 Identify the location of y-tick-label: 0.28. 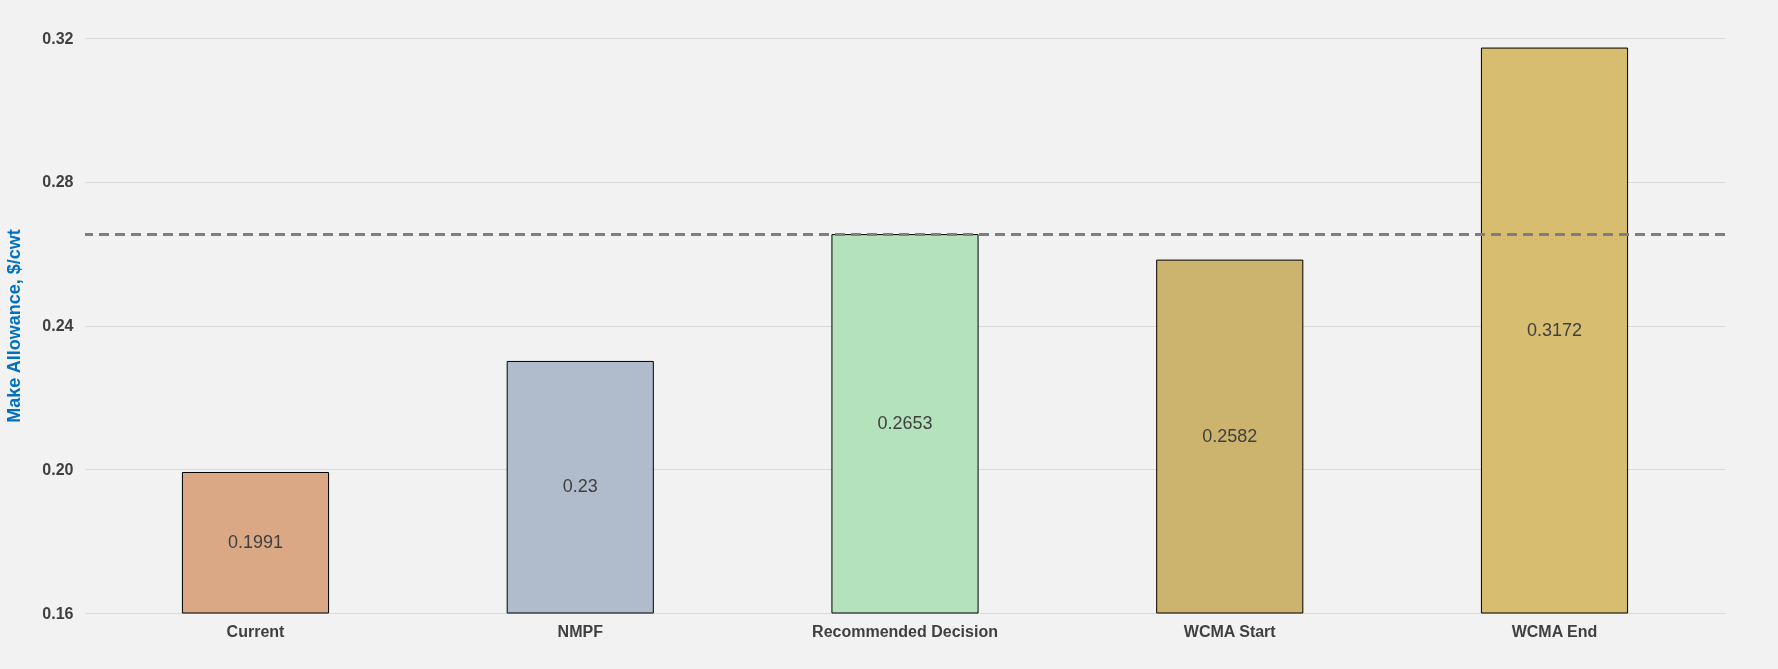
(58, 182).